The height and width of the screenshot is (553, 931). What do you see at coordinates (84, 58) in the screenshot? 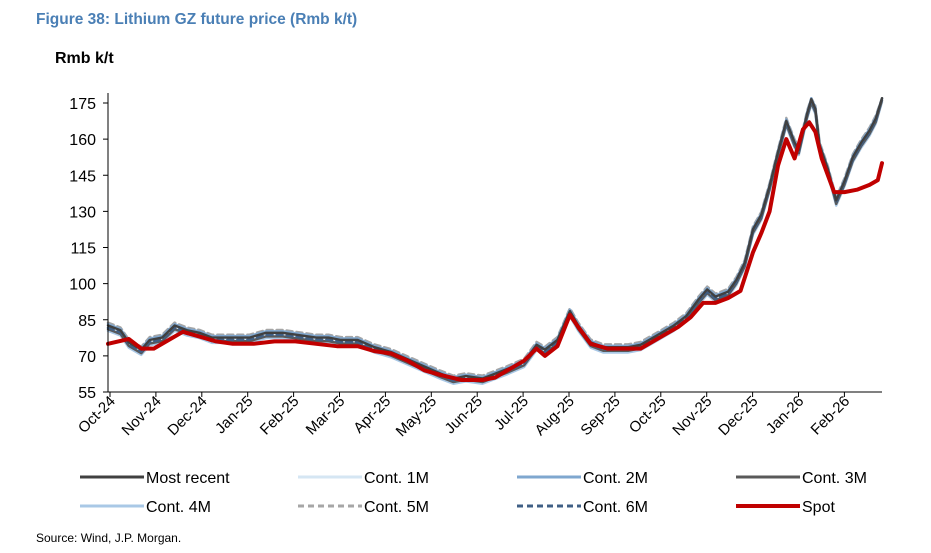
I see `y-axis-unit-label: Rmb k/t` at bounding box center [84, 58].